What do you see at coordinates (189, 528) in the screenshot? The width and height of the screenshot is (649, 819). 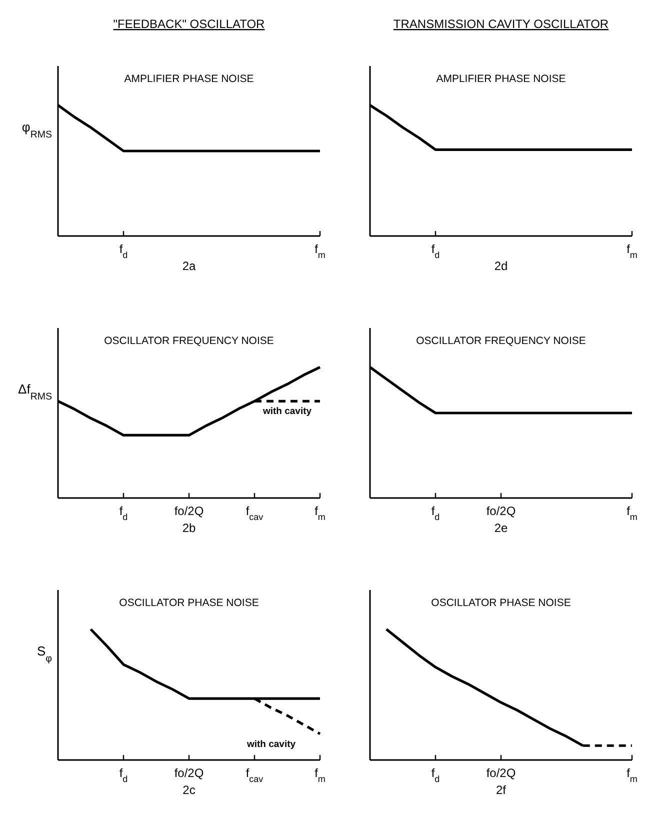 I see `x-axis-title: 2b` at bounding box center [189, 528].